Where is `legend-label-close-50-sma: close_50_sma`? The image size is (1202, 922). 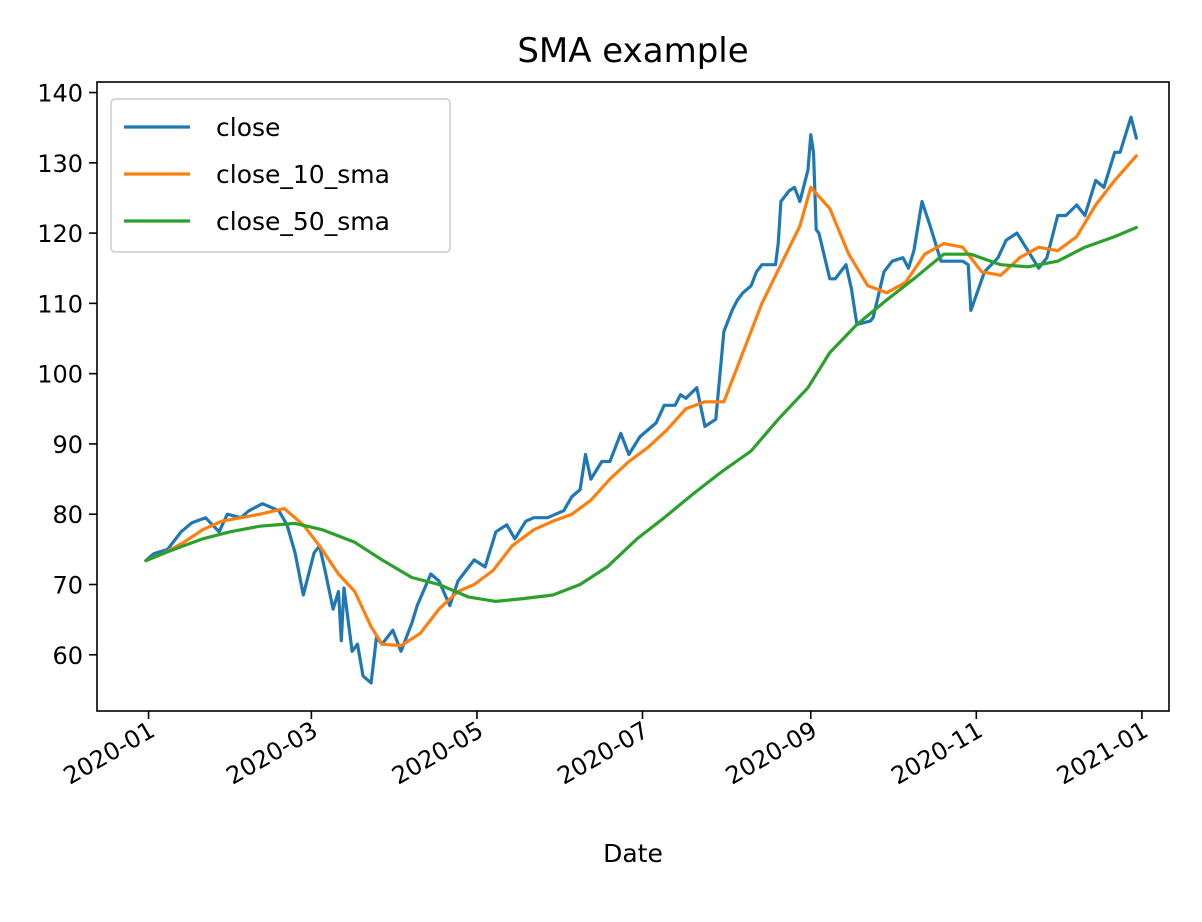 legend-label-close-50-sma: close_50_sma is located at coordinates (303, 221).